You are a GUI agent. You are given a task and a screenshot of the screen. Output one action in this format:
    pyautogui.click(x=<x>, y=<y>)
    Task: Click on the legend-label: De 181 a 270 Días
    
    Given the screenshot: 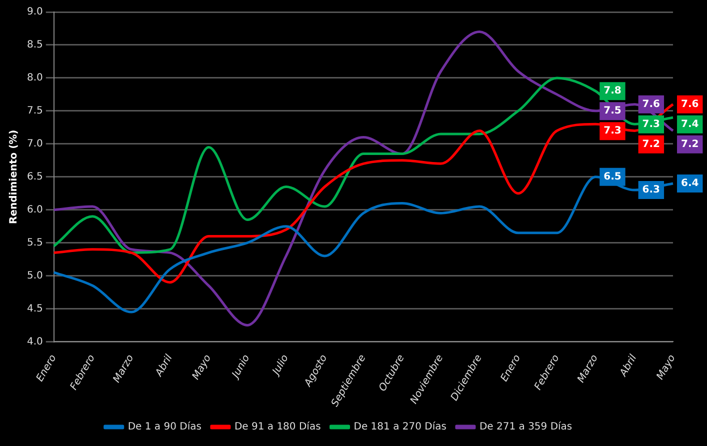 What is the action you would take?
    pyautogui.click(x=400, y=427)
    